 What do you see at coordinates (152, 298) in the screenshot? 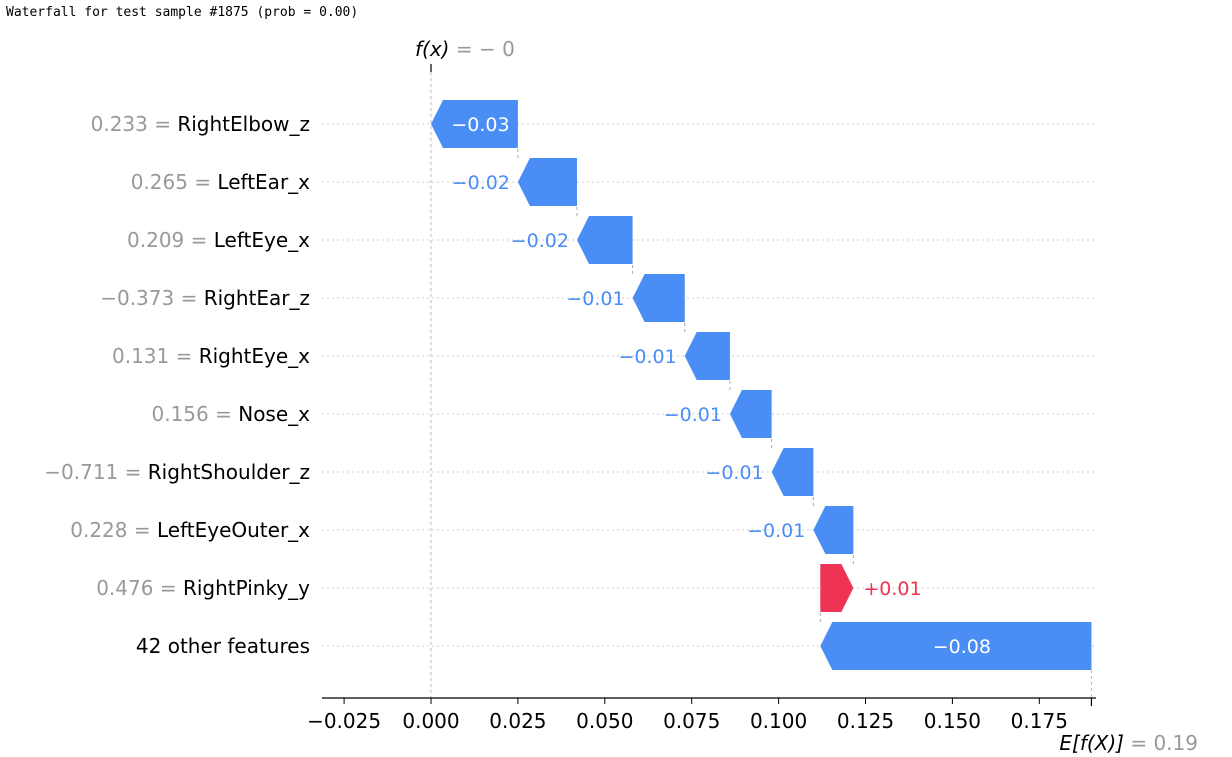
I see `feature-value: −0.373 =` at bounding box center [152, 298].